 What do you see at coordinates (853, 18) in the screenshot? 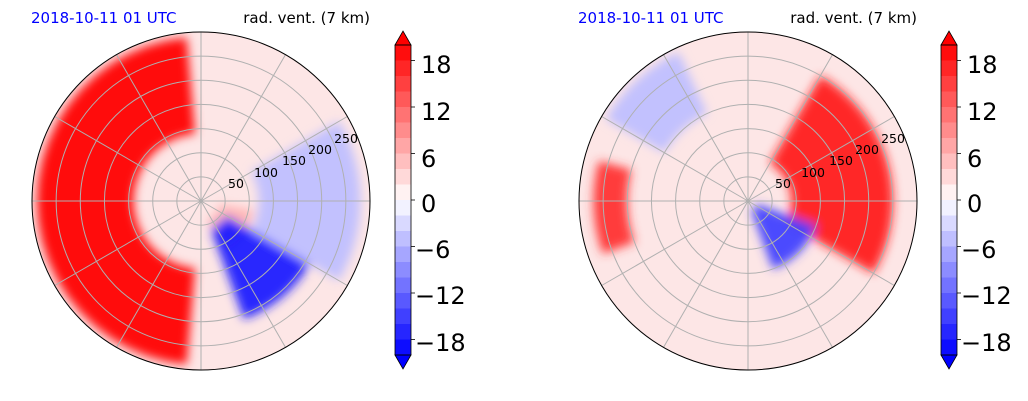
I see `panel-right-var-title: rad. vent. (7 km)` at bounding box center [853, 18].